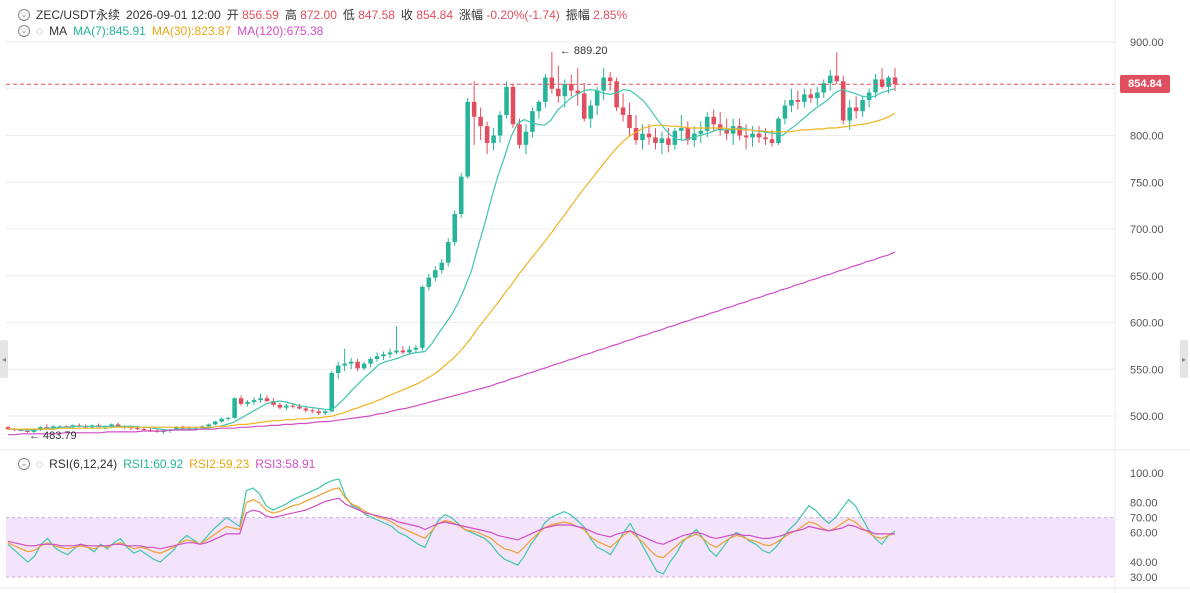  Describe the element at coordinates (191, 31) in the screenshot. I see `ma30-legend: MA(30):823.87` at that location.